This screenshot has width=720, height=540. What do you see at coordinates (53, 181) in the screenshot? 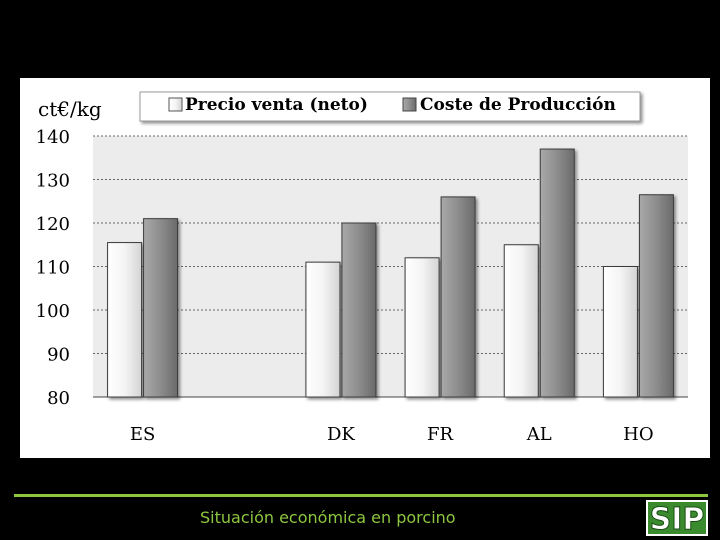
I see `y-tick-label: 130` at bounding box center [53, 181].